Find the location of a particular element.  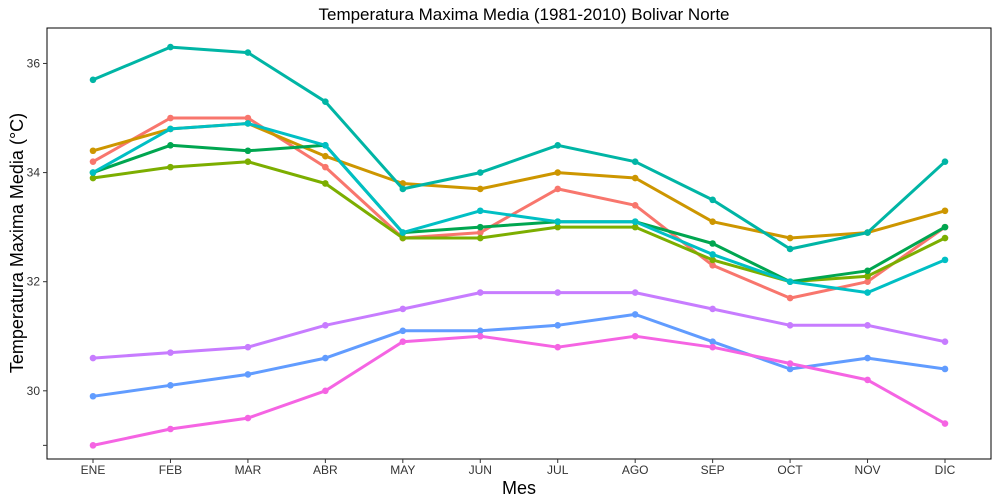

x-tick-label: JUN is located at coordinates (480, 470).